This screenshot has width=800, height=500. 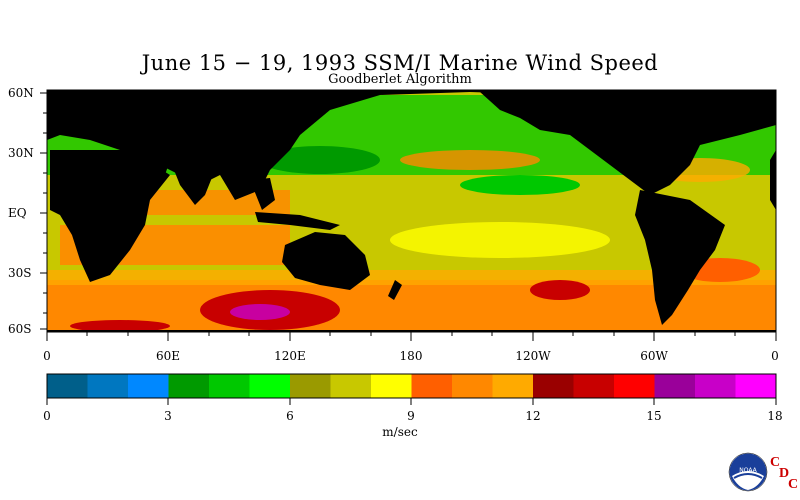 What do you see at coordinates (192, 182) in the screenshot?
I see `land-india` at bounding box center [192, 182].